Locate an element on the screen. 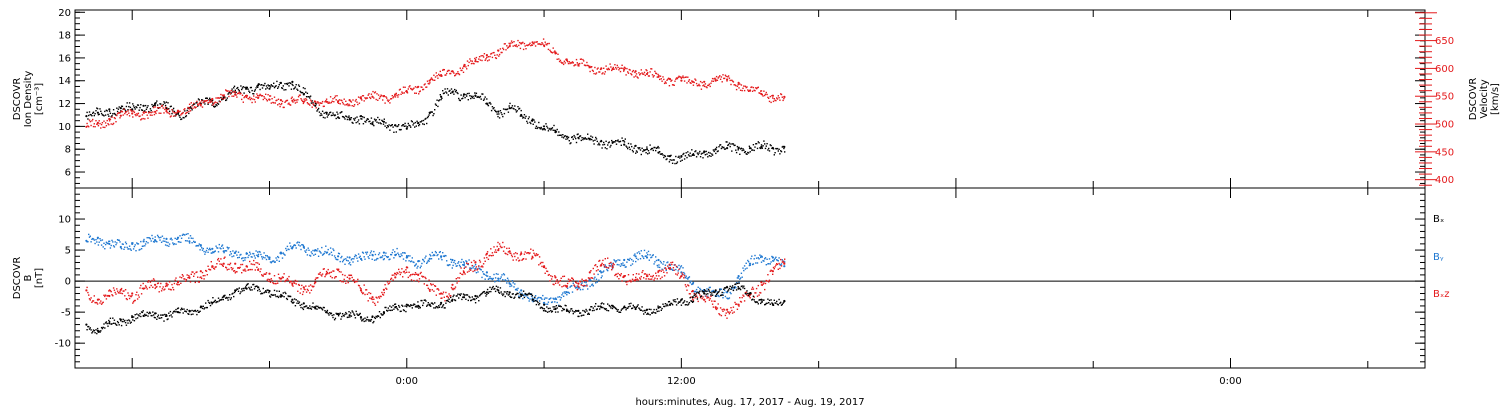 This screenshot has height=410, width=1500. bz-series-point is located at coordinates (200, 271).